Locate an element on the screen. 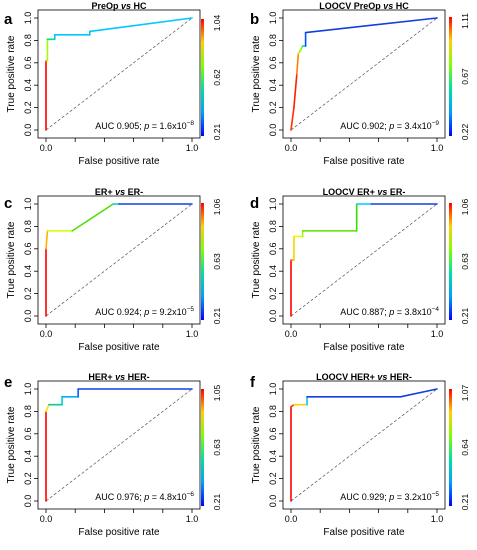 This screenshot has height=550, width=477. colorbar-label: 0.67 is located at coordinates (465, 76).